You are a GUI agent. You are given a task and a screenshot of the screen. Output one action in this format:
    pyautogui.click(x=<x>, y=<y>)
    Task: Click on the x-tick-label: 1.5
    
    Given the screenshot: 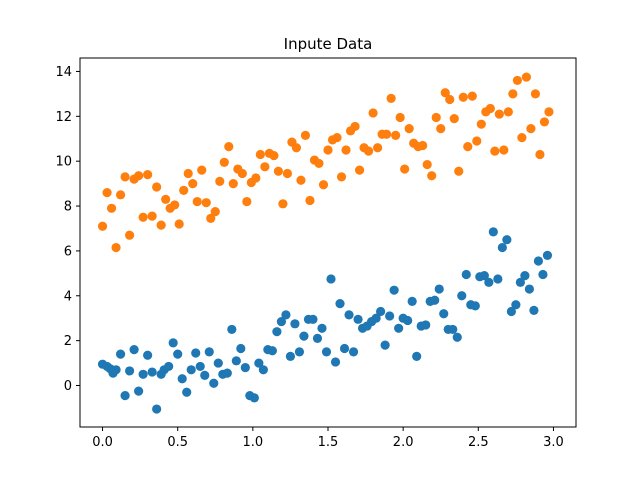 What is the action you would take?
    pyautogui.click(x=328, y=442)
    